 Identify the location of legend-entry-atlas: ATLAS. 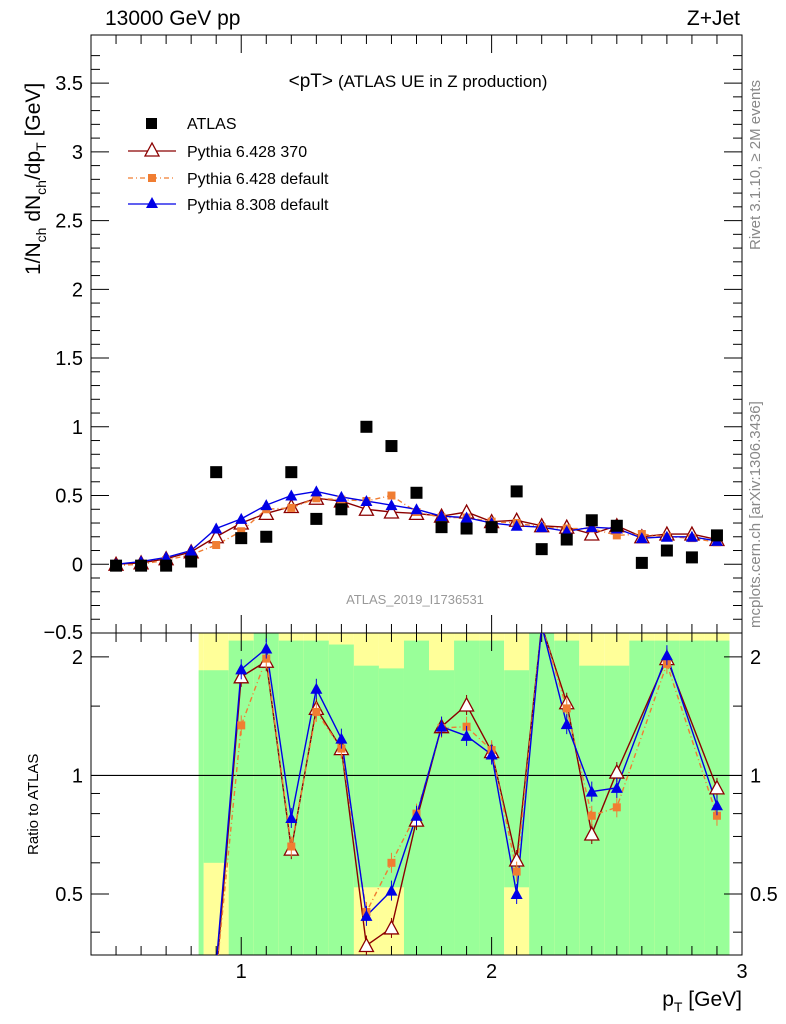
(191, 124).